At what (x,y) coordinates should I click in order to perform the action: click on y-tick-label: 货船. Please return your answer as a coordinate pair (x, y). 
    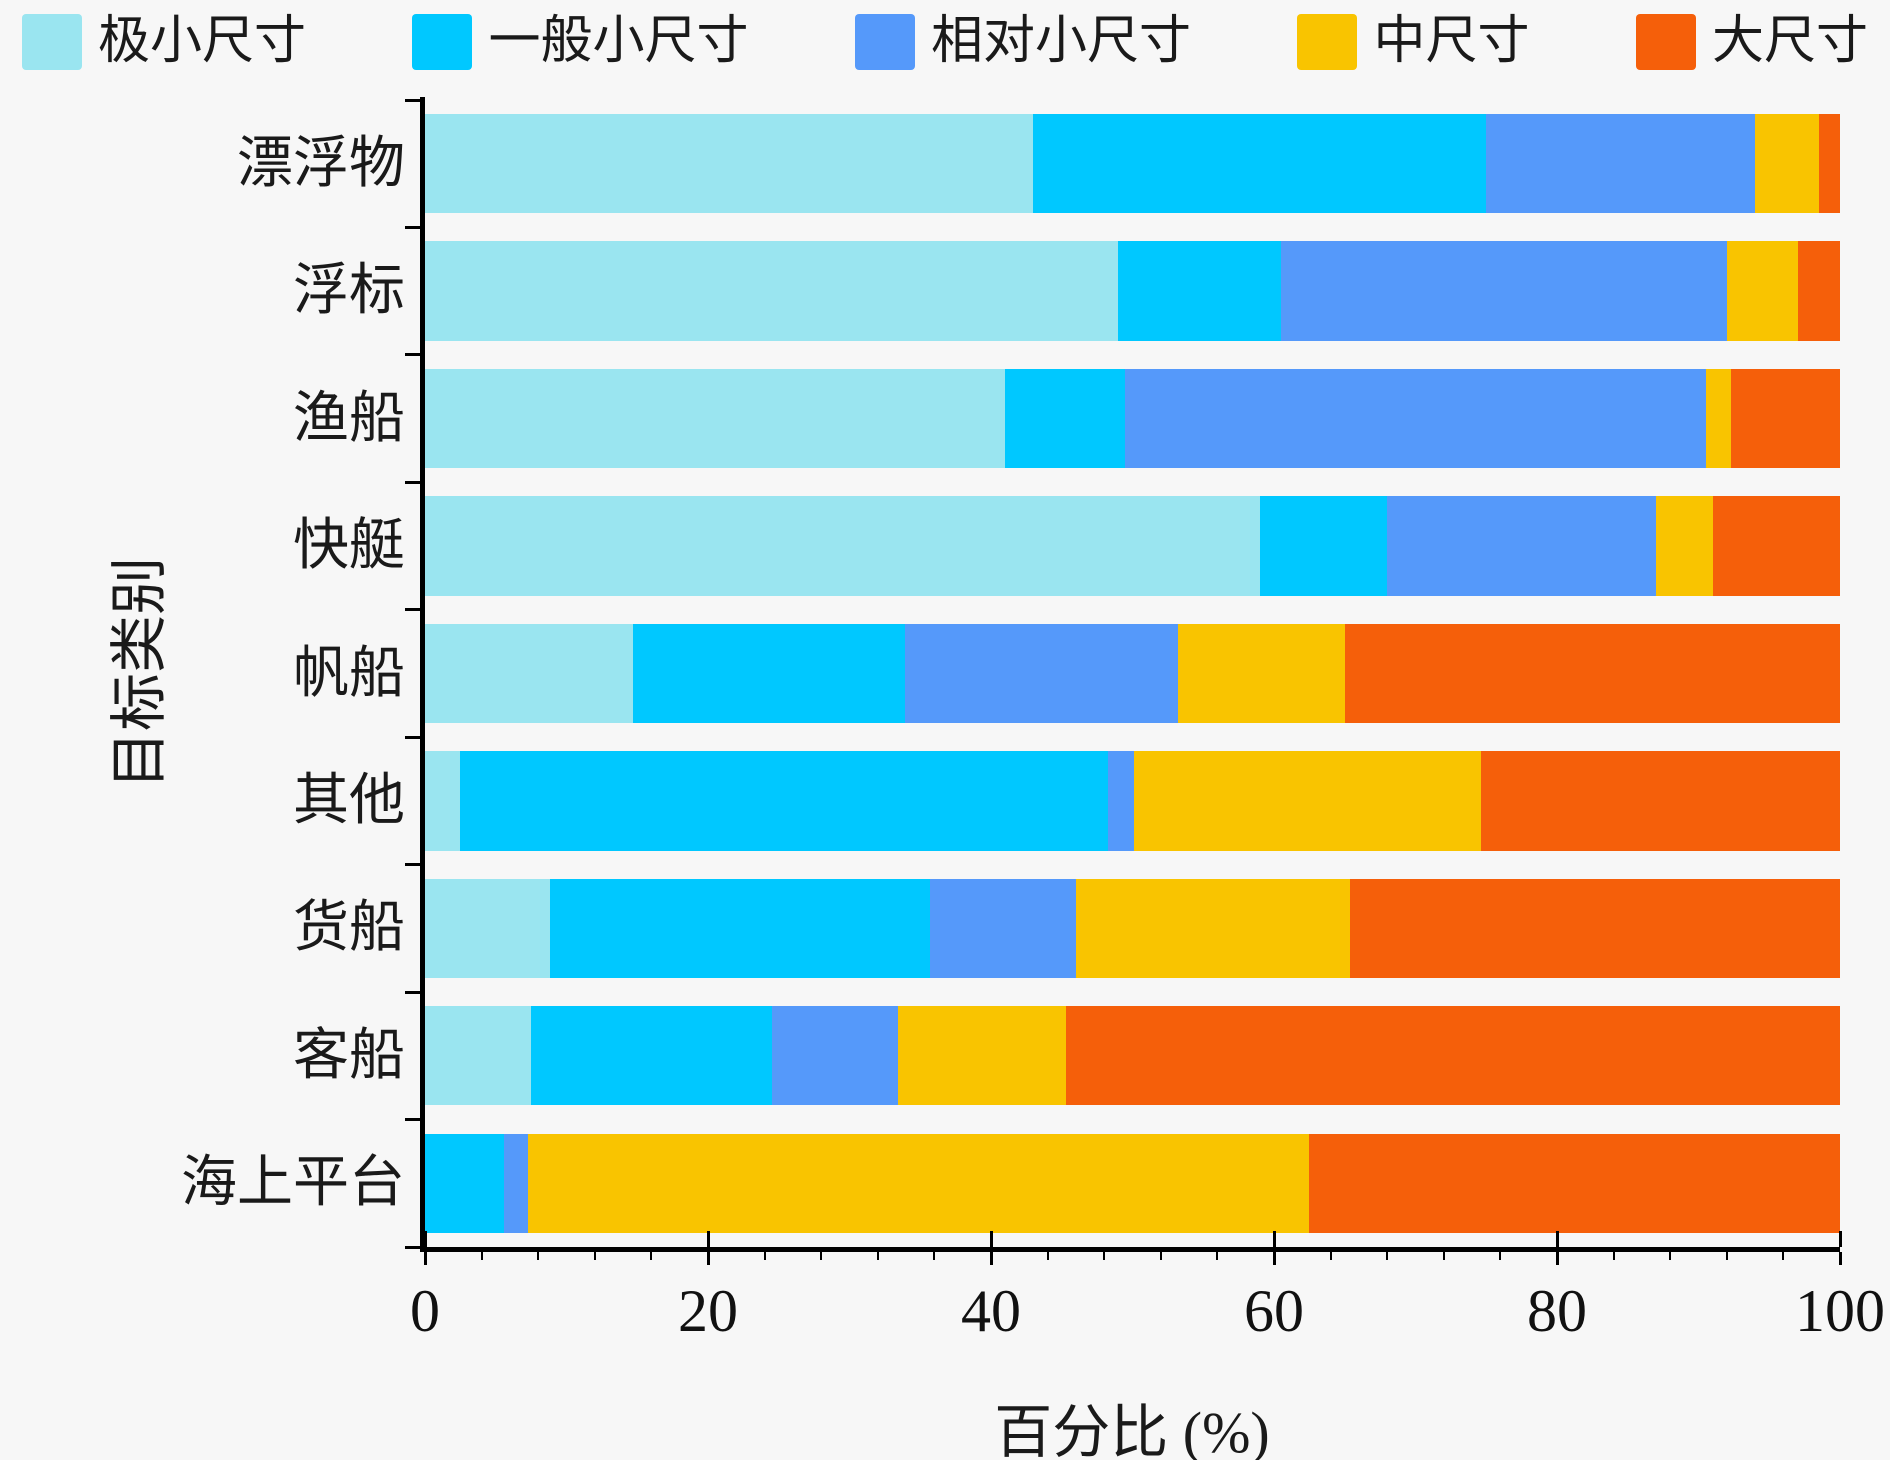
    Looking at the image, I should click on (349, 928).